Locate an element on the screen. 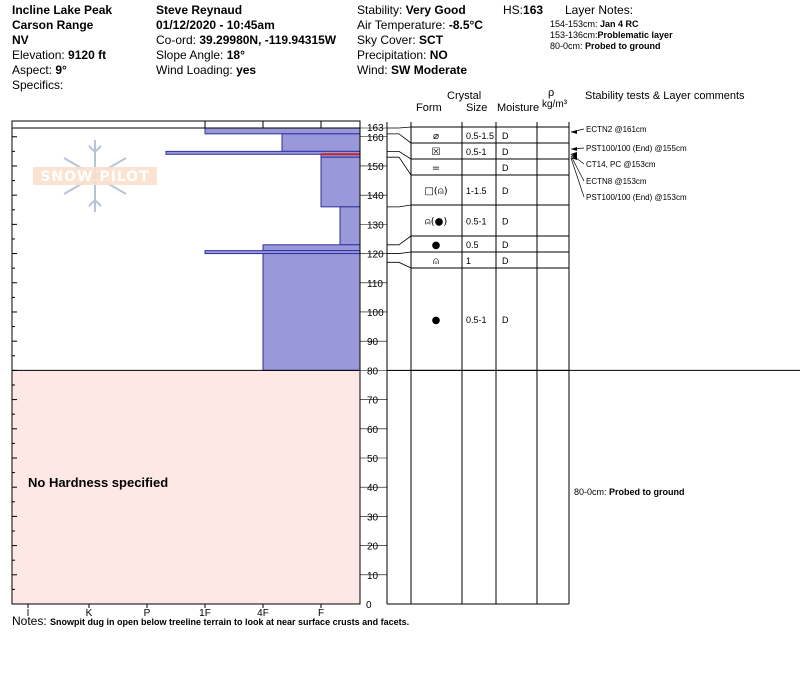 The width and height of the screenshot is (800, 676). depth-tick-label: 70 is located at coordinates (373, 401).